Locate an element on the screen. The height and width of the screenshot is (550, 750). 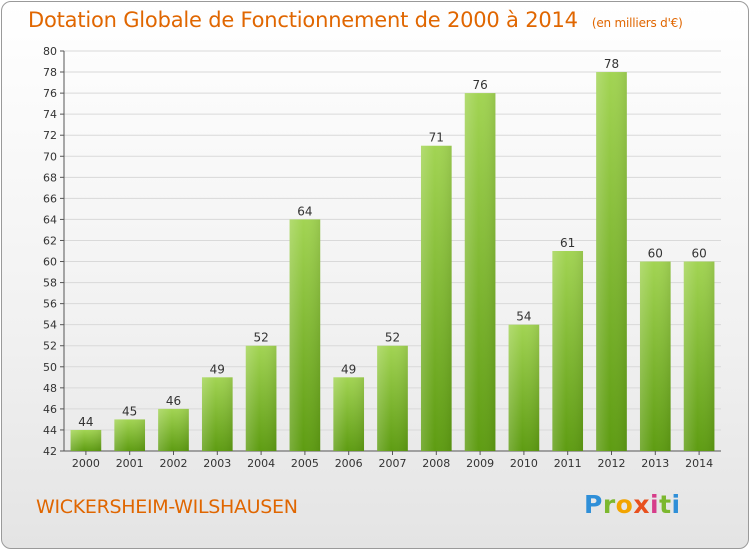
y-tick-label: 76 is located at coordinates (50, 93).